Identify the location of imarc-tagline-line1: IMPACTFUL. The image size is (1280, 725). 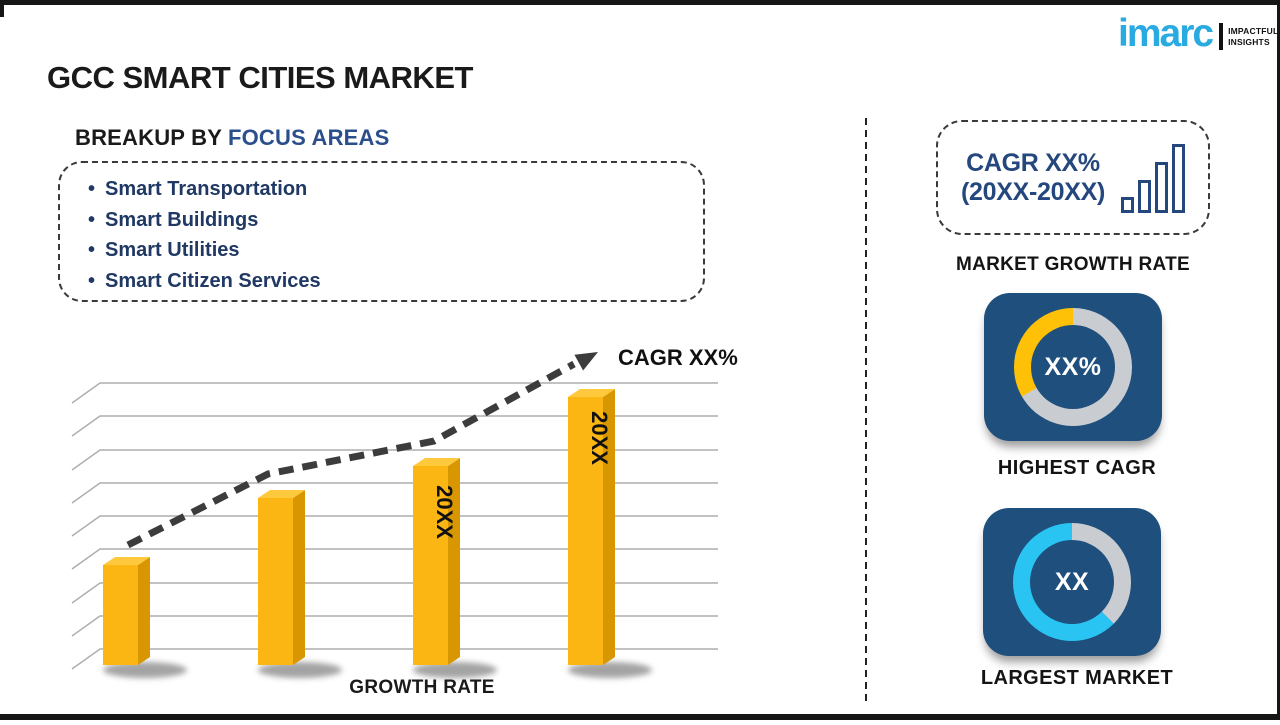
(1253, 31).